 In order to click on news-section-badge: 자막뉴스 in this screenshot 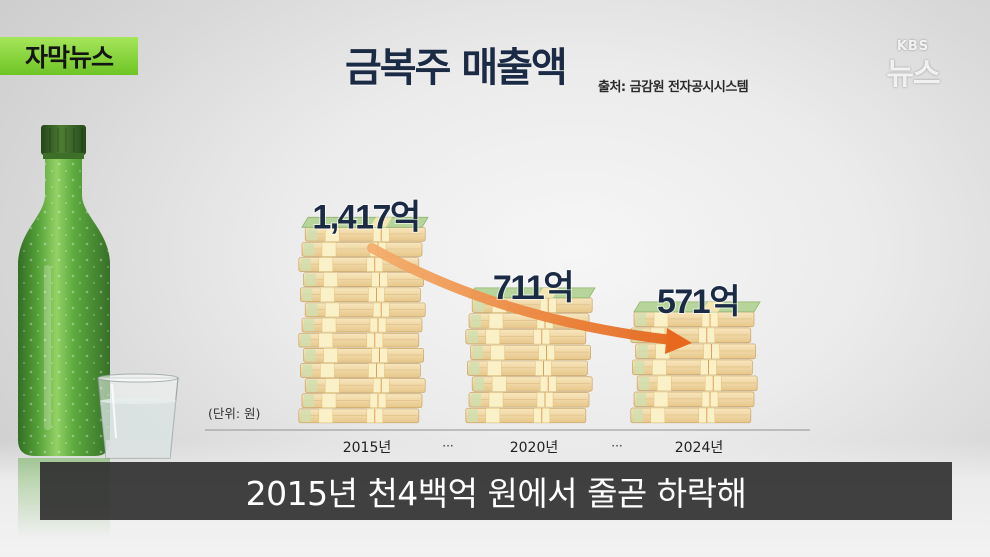, I will do `click(69, 56)`.